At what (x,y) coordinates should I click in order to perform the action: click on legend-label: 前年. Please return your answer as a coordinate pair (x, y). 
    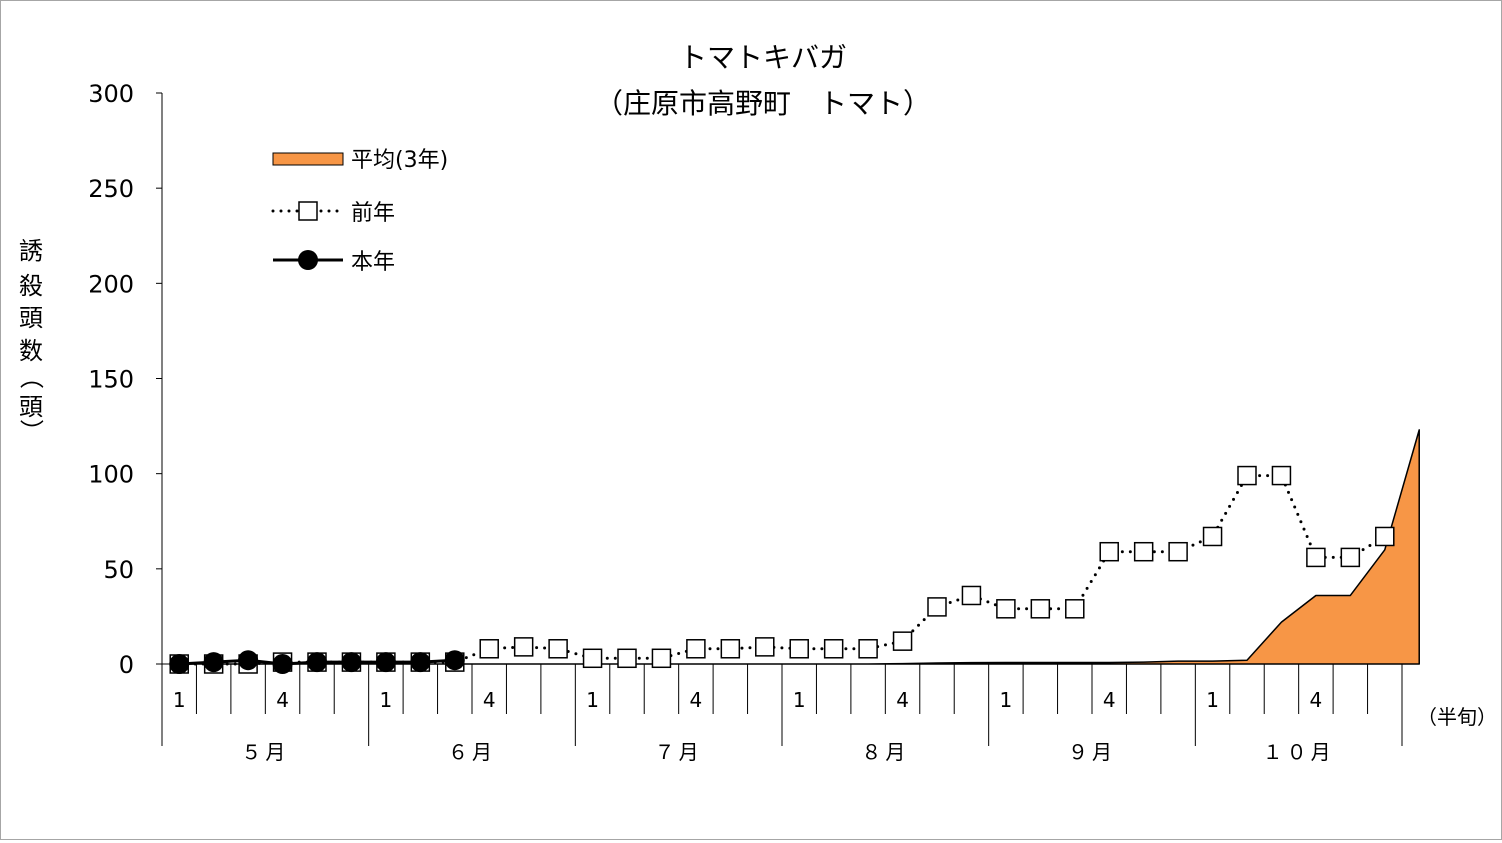
    Looking at the image, I should click on (373, 213).